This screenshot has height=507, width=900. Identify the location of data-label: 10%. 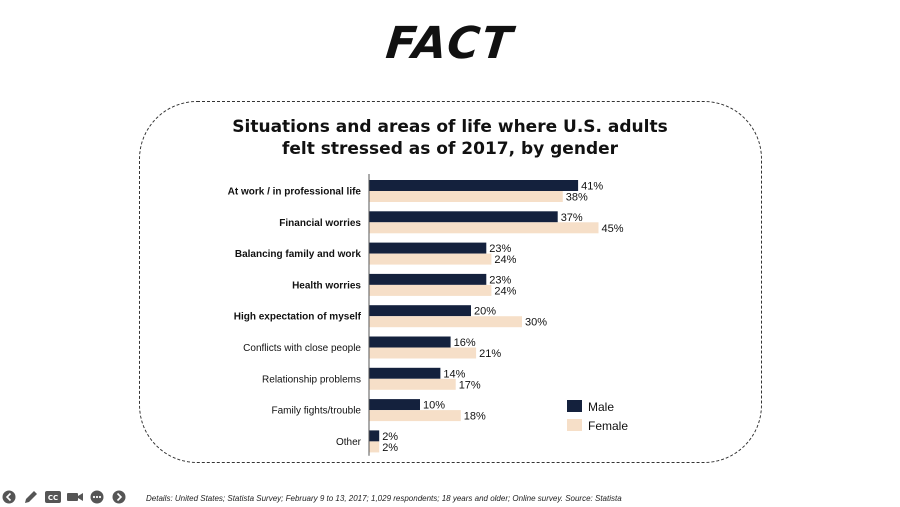
(434, 406).